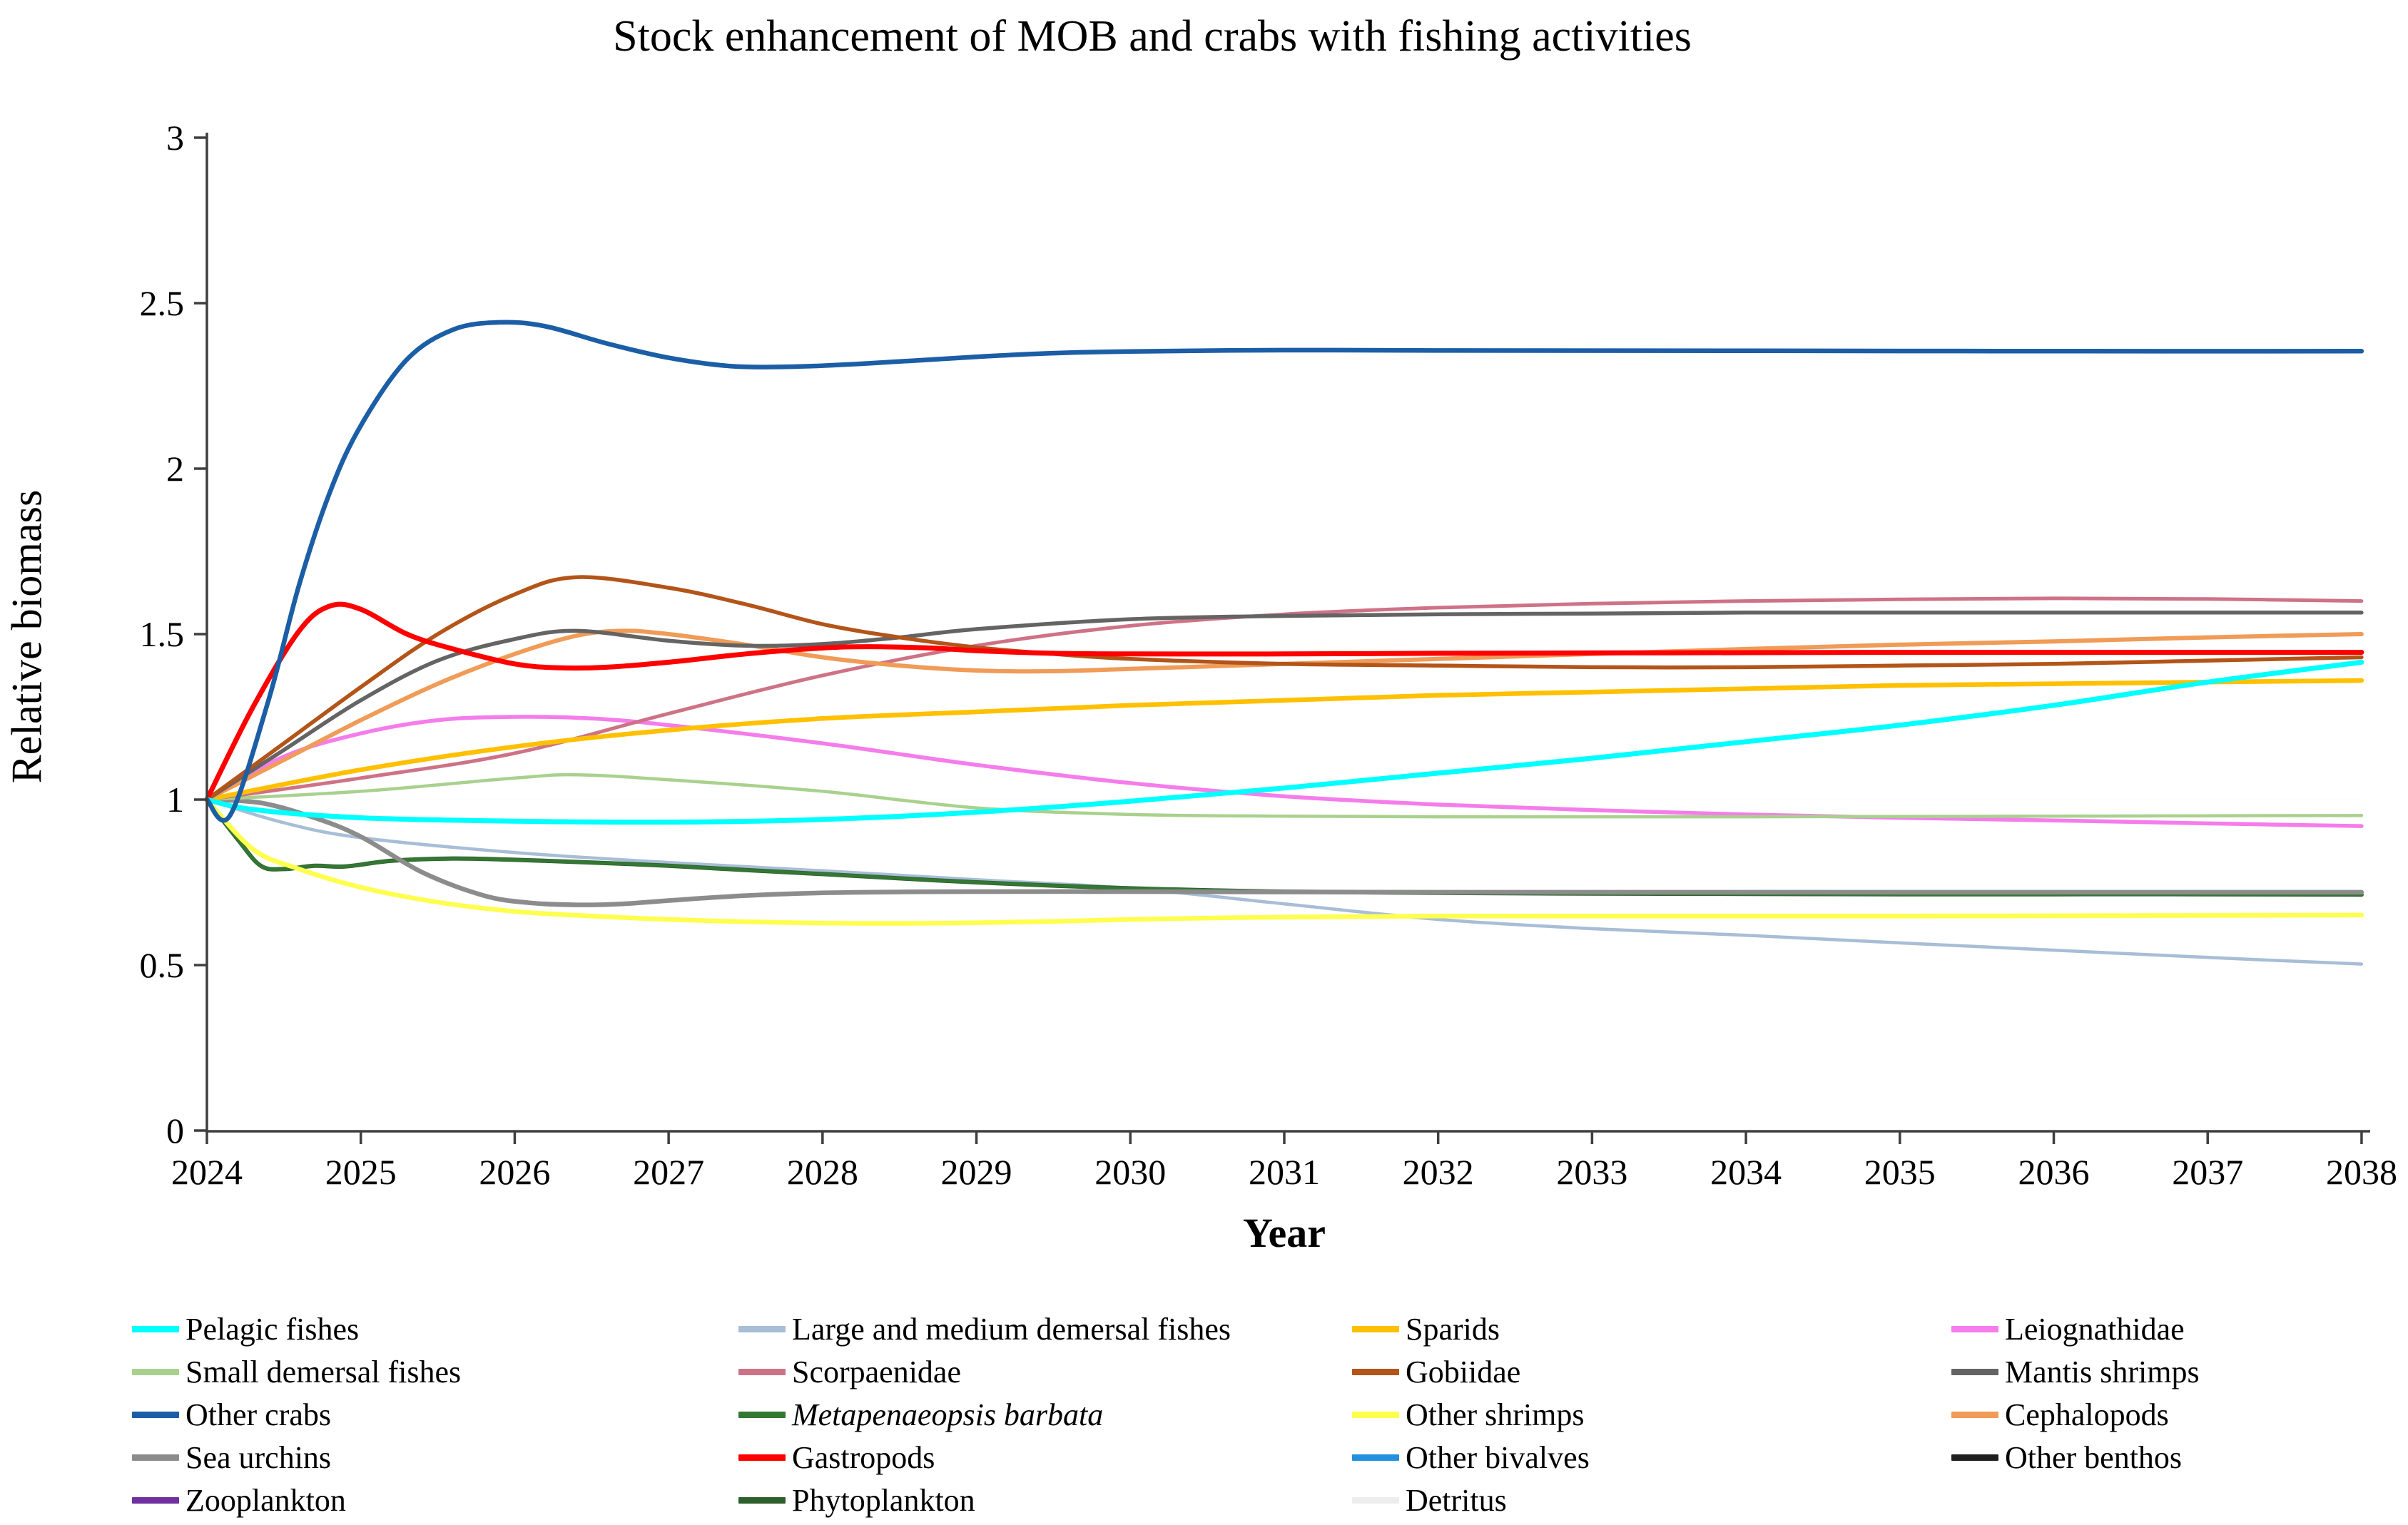  I want to click on legend-swatch-mantis, so click(1974, 1371).